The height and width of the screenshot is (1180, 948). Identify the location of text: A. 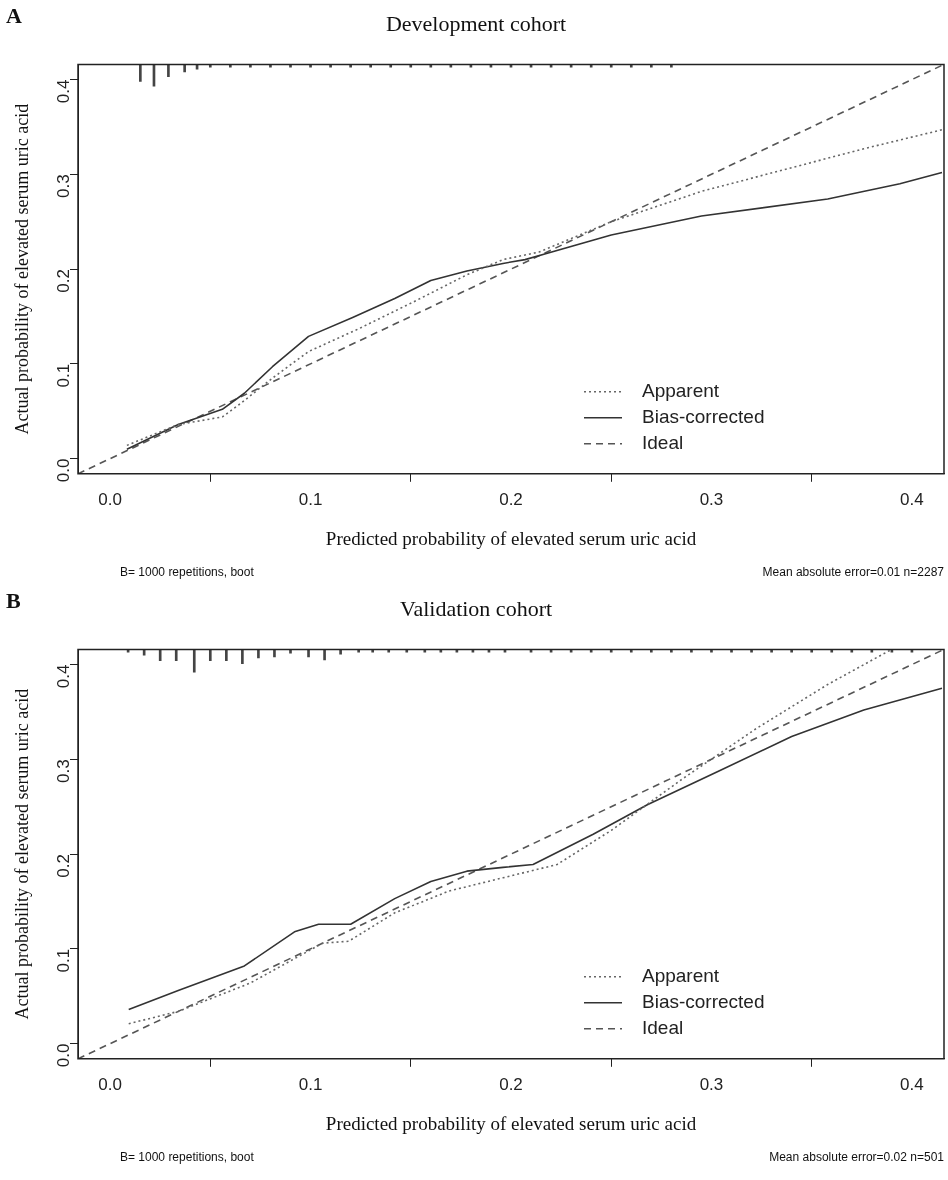
(14, 15).